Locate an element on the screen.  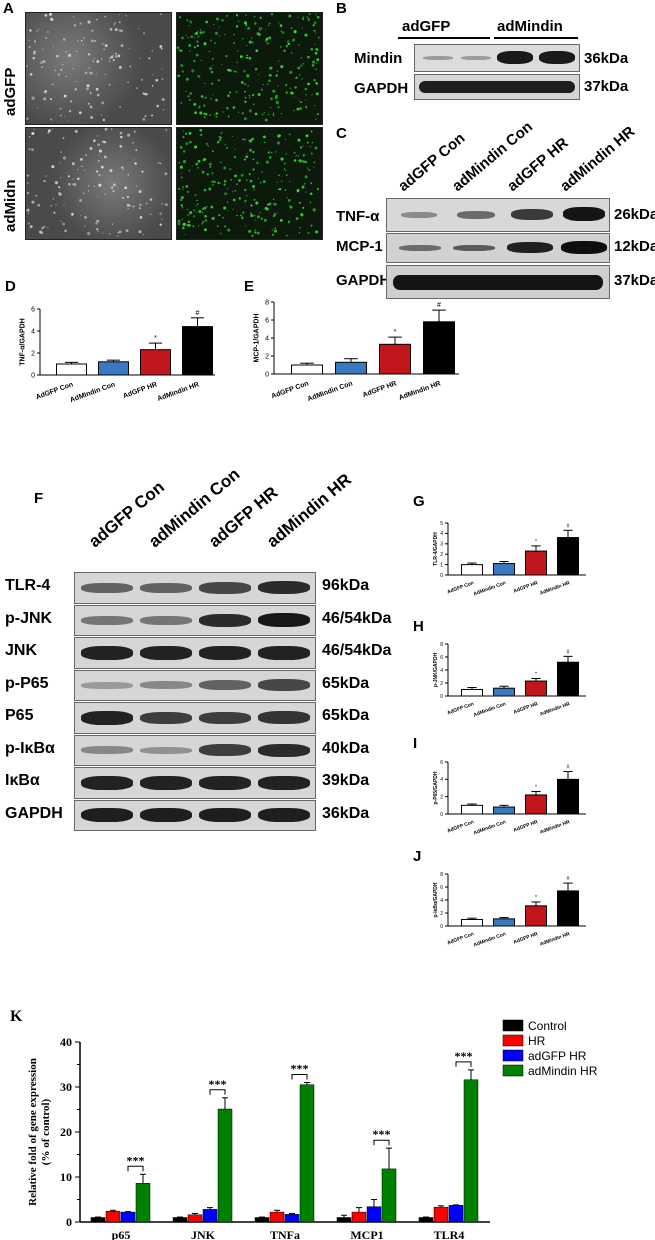
blot-b-mindin is located at coordinates (497, 58).